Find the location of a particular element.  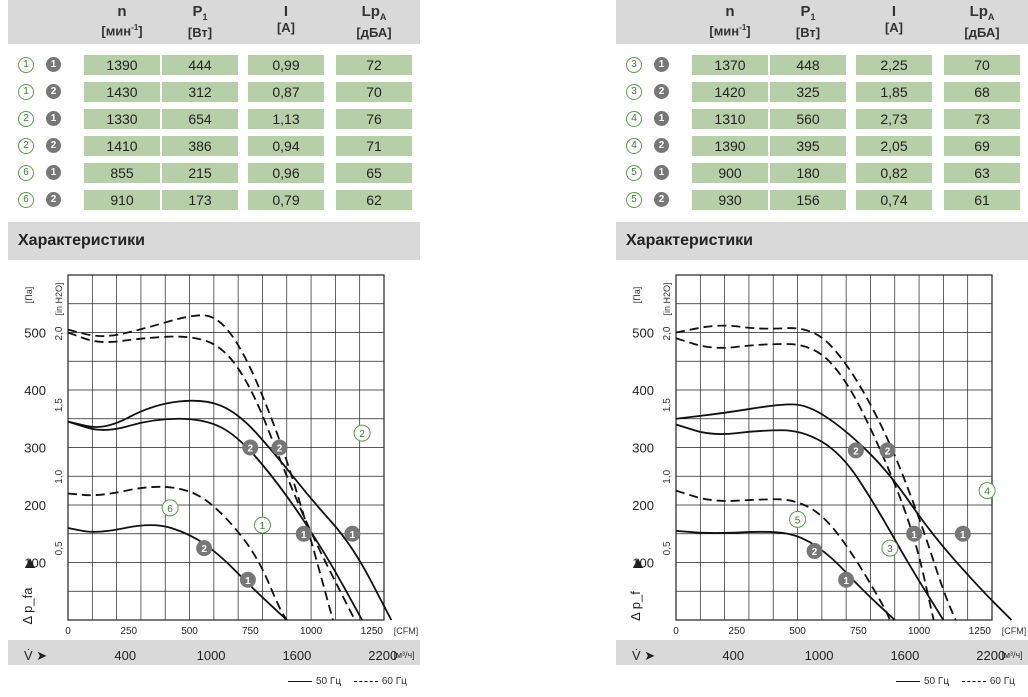

column-header-name: n is located at coordinates (730, 12).